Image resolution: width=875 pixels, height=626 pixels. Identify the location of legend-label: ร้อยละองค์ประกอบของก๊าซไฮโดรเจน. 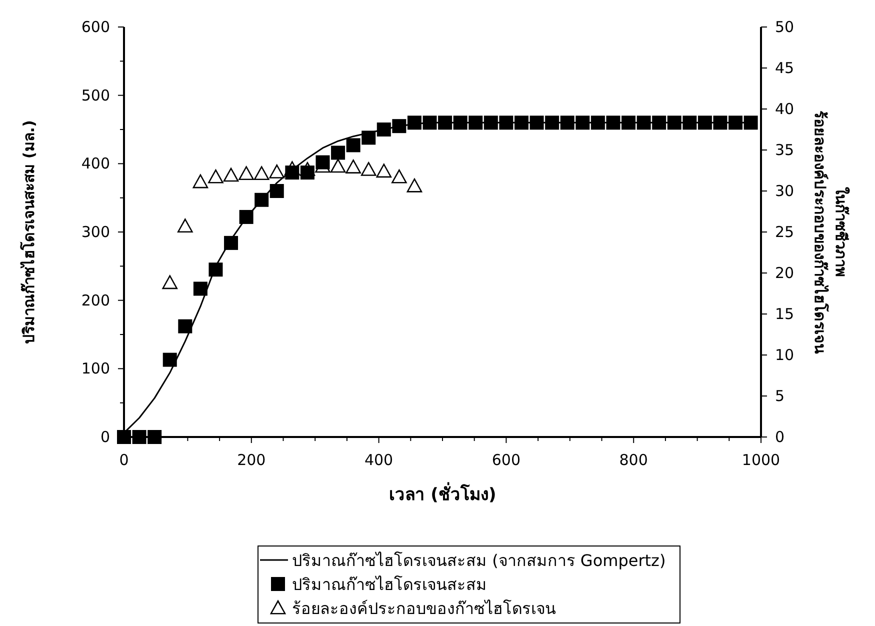
(424, 608).